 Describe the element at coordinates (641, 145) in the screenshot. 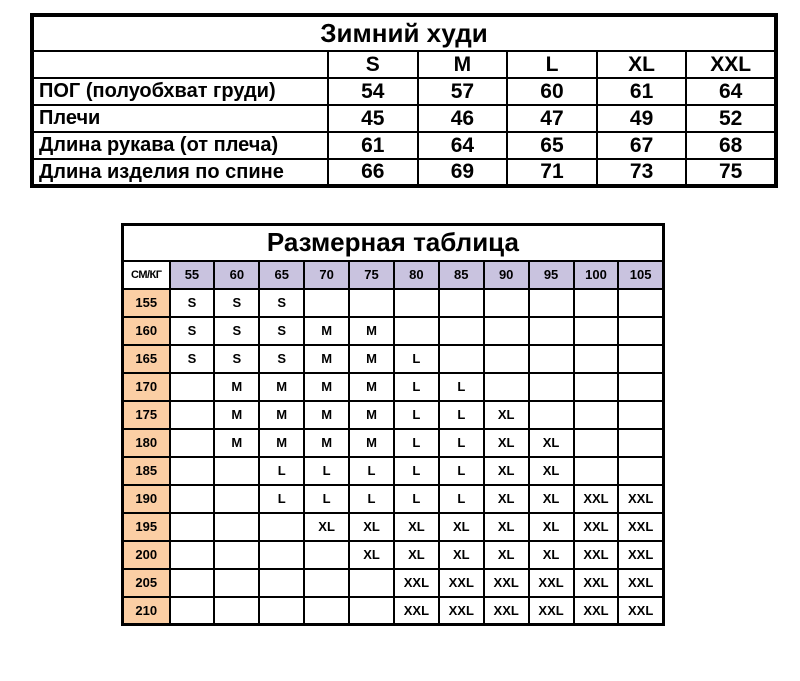

I see `measurement-value: 67` at that location.